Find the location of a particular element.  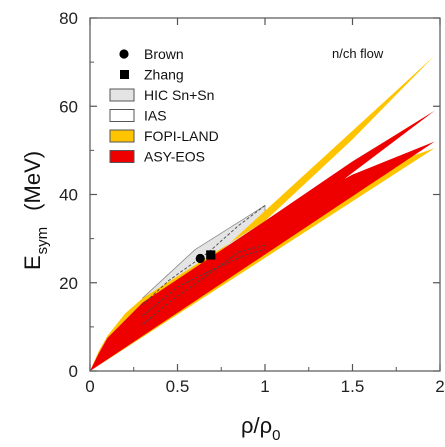

x-axis-title-sub: 0 is located at coordinates (276, 435).